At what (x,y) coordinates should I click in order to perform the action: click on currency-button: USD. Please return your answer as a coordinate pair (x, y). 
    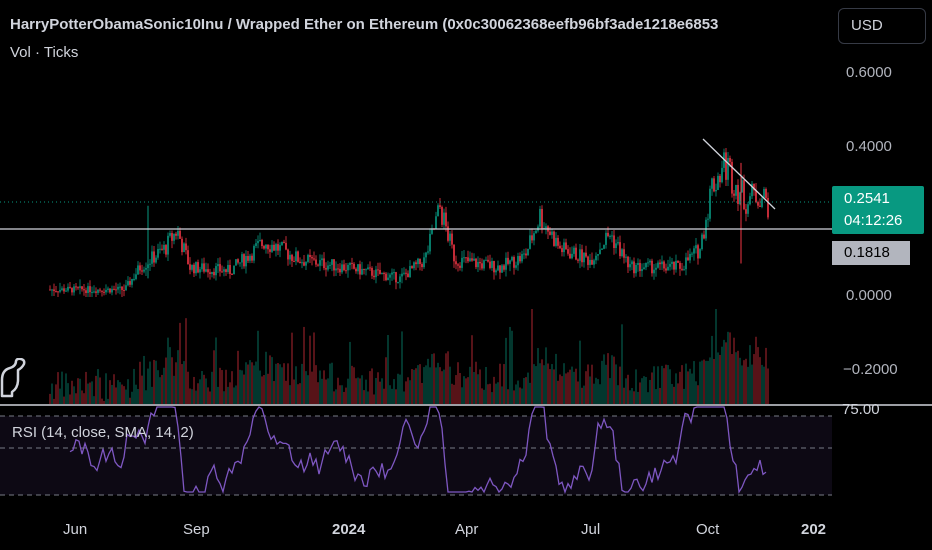
    Looking at the image, I should click on (882, 26).